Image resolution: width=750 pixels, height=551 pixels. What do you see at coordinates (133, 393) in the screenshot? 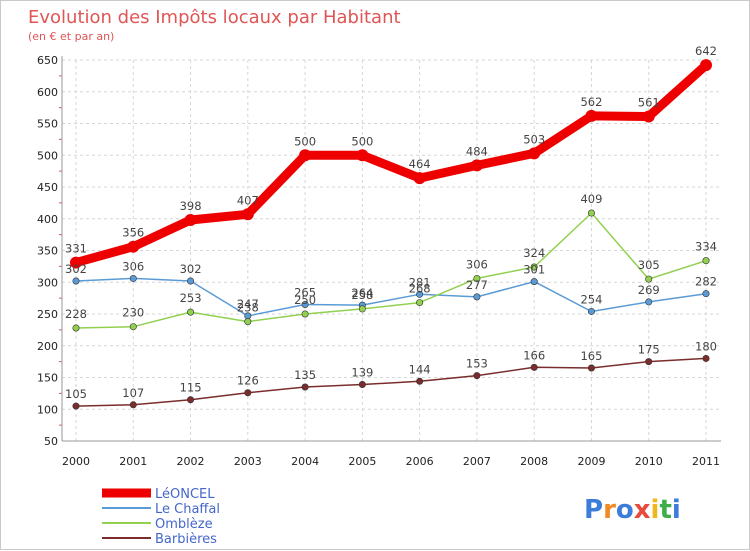
I see `data-label: 107` at bounding box center [133, 393].